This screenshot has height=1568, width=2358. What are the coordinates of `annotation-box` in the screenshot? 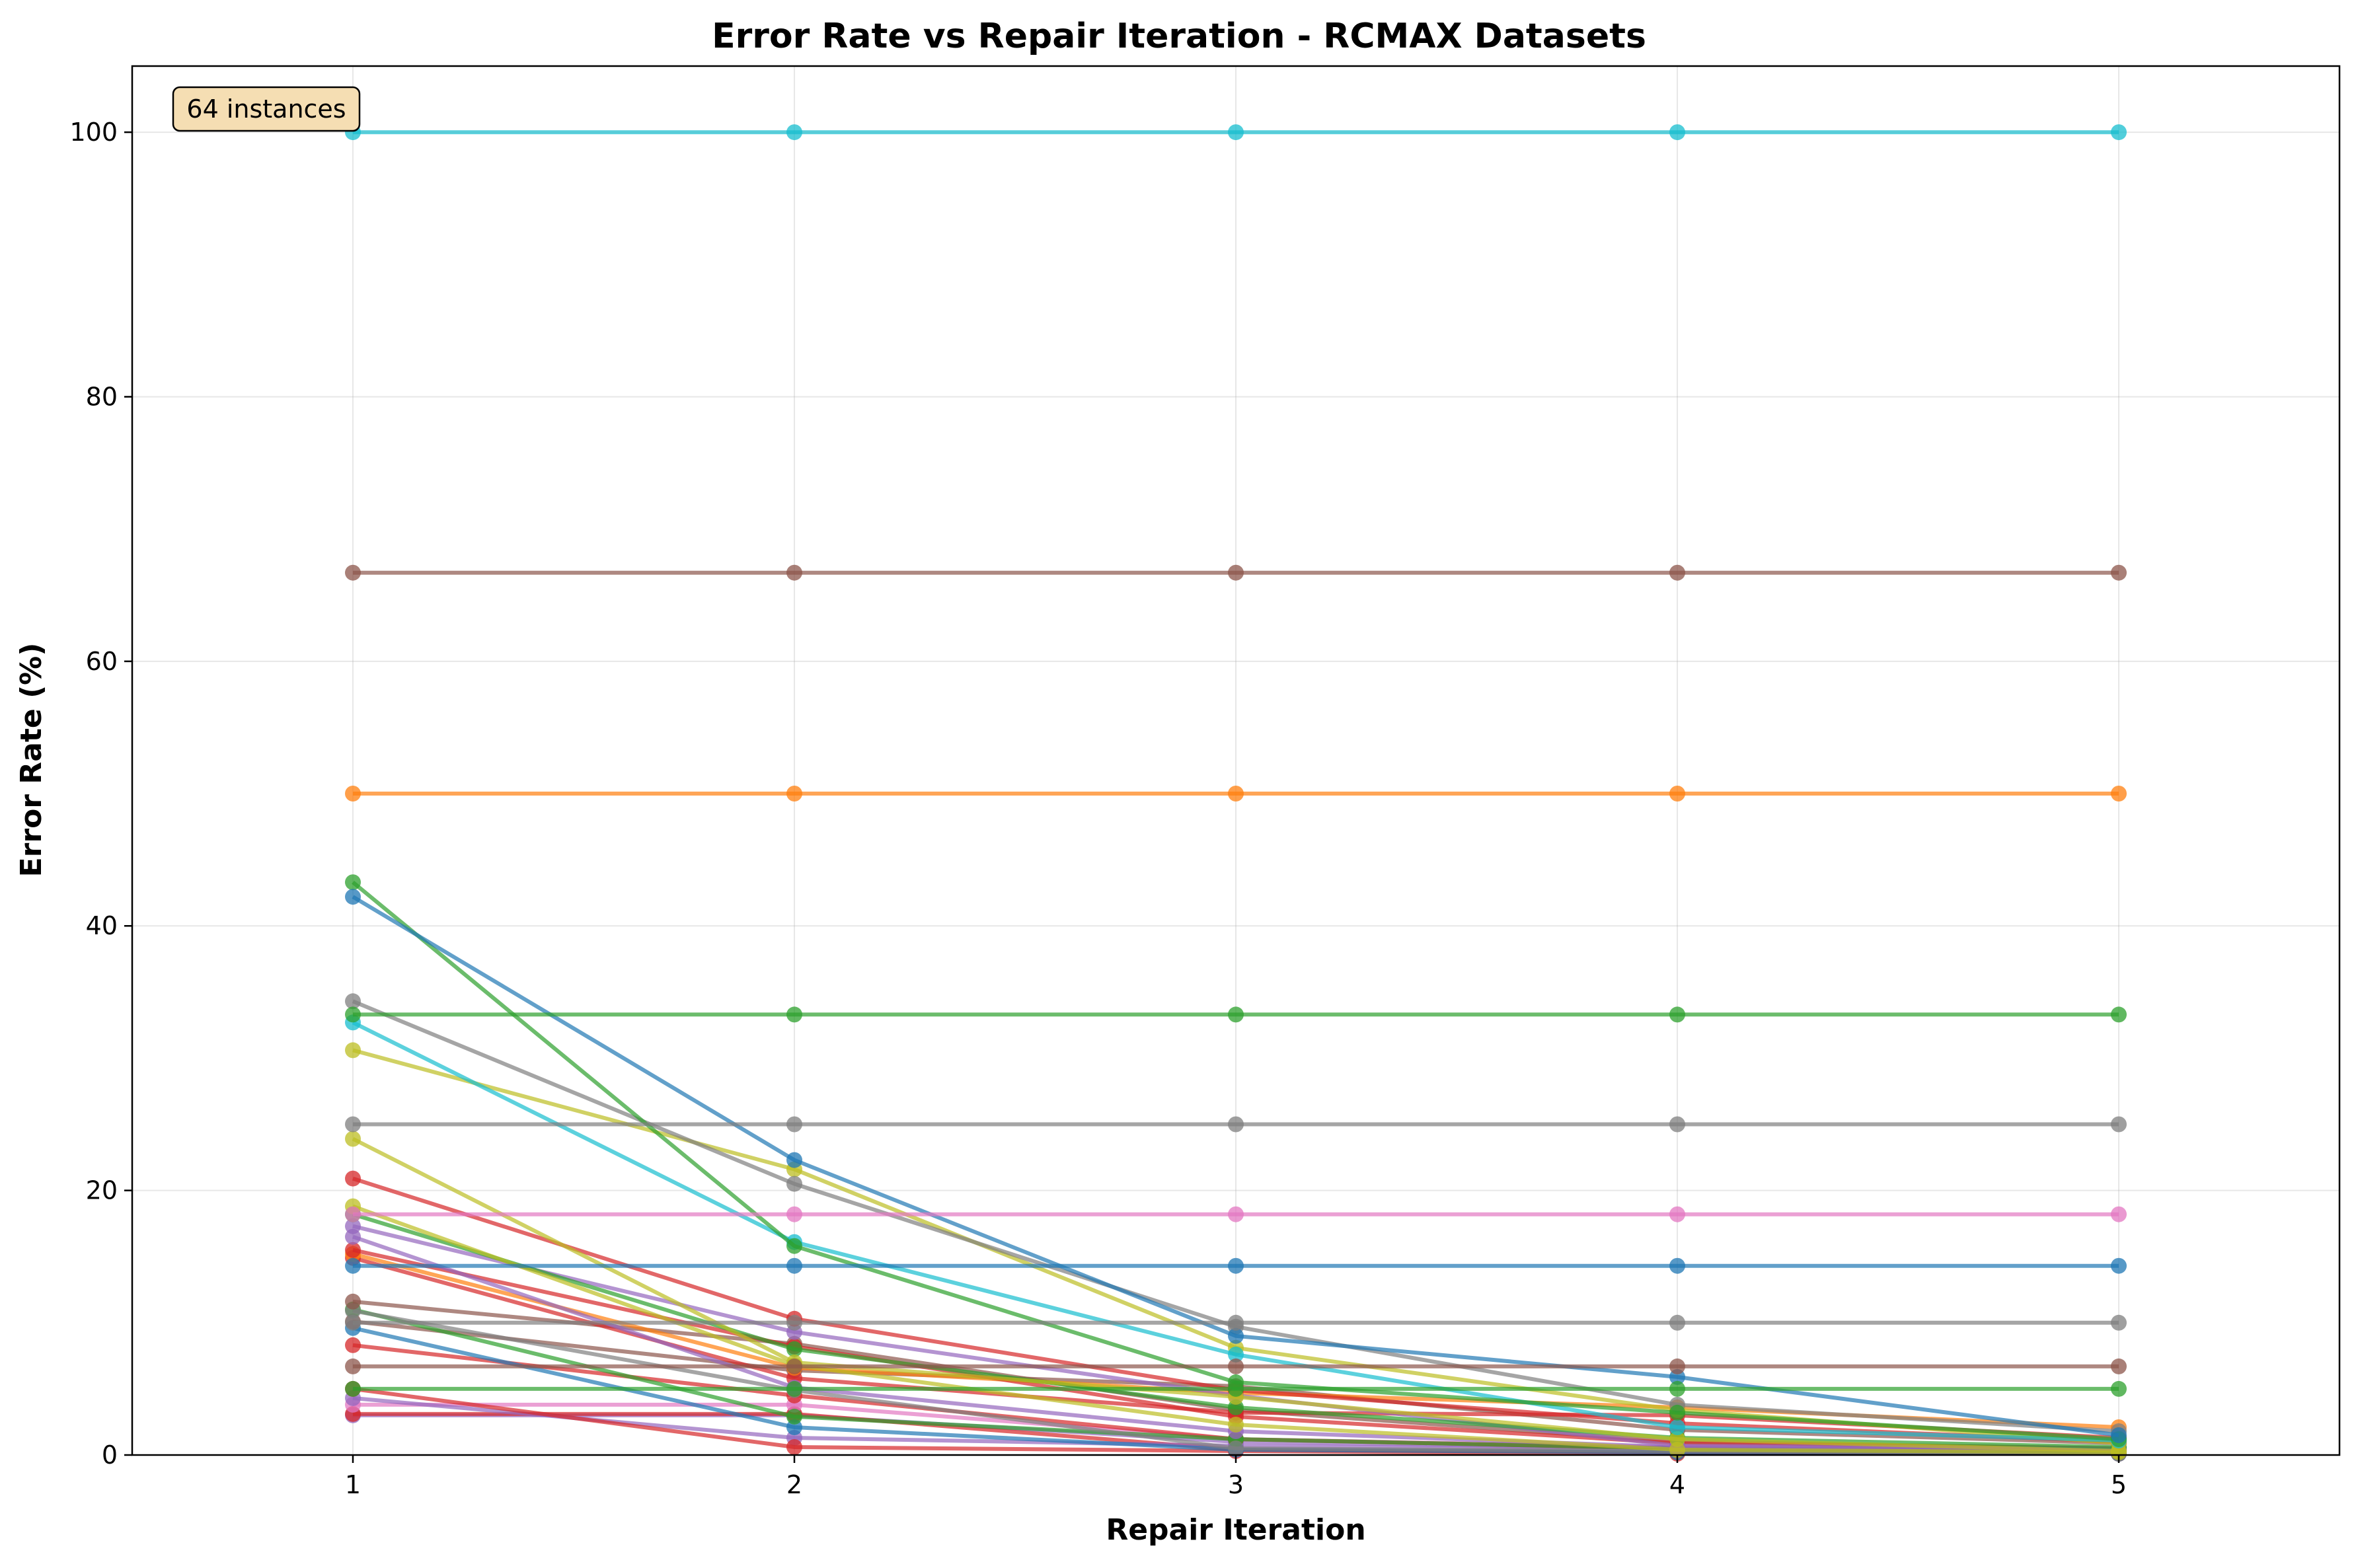 It's located at (266, 109).